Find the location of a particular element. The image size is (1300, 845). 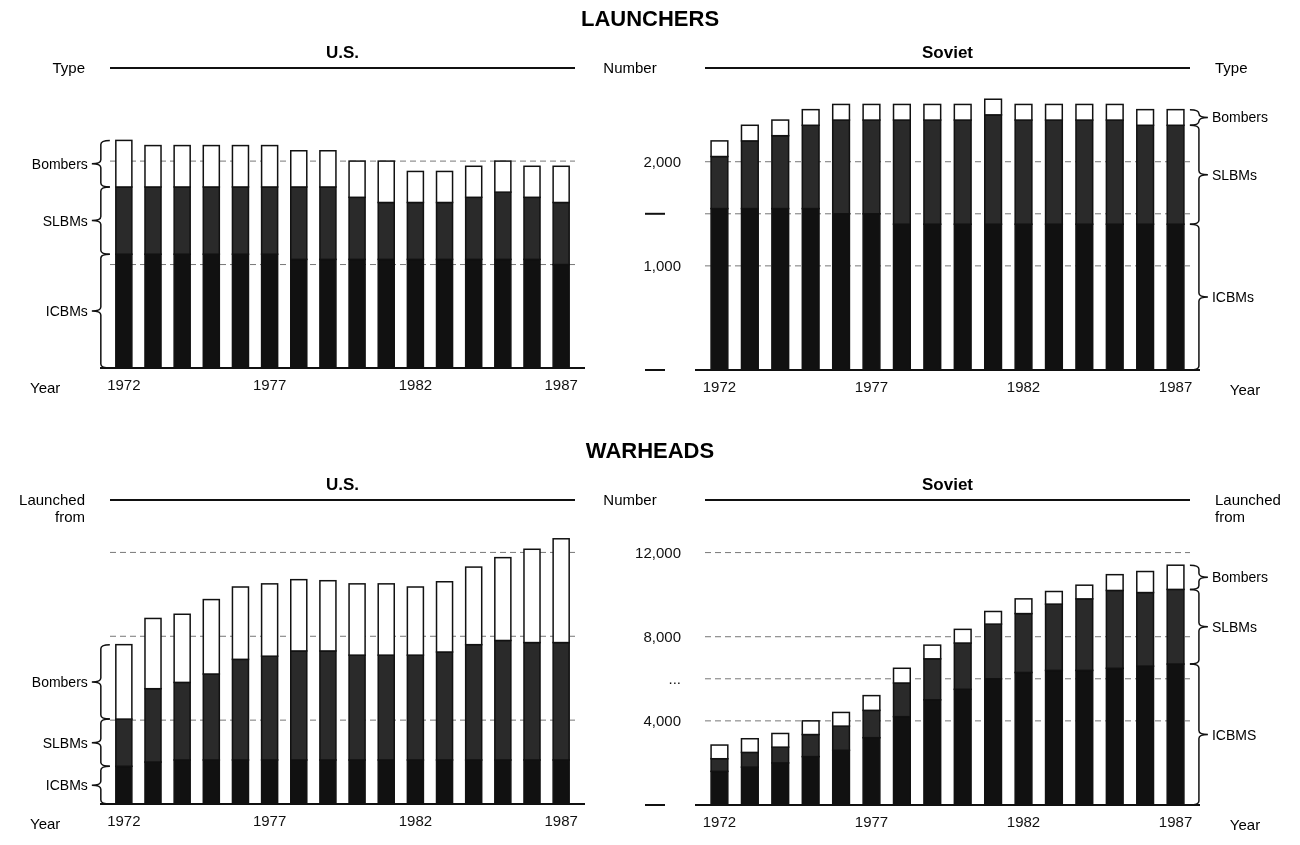

y-tick-label: 8,000 is located at coordinates (662, 637).